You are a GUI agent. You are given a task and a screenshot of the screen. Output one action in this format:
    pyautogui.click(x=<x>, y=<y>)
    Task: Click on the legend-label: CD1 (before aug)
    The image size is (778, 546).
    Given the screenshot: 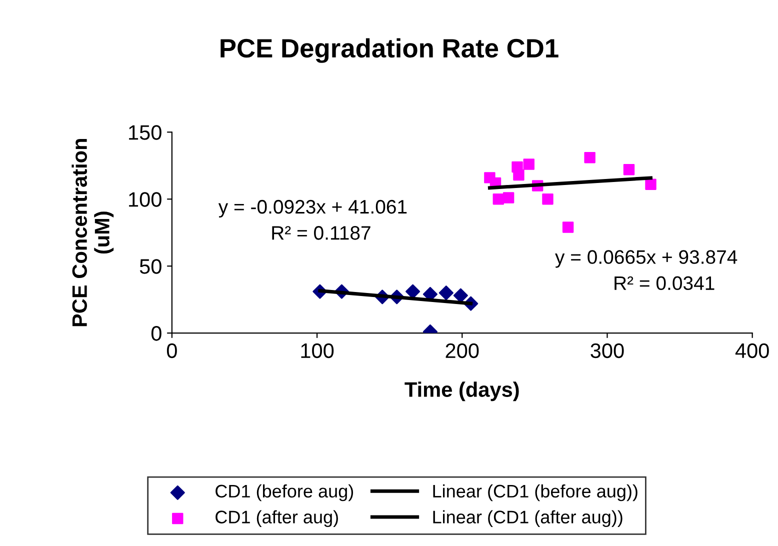 What is the action you would take?
    pyautogui.click(x=285, y=493)
    